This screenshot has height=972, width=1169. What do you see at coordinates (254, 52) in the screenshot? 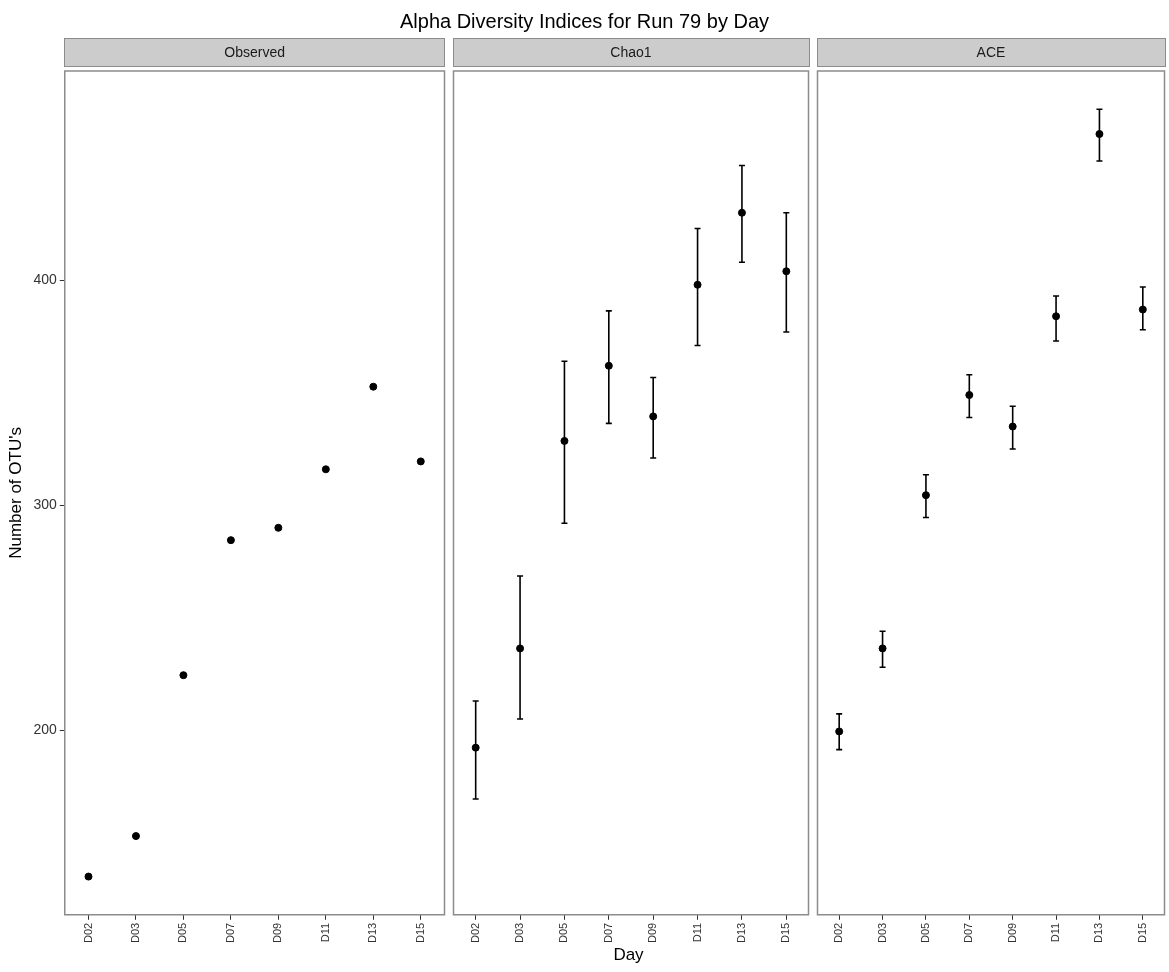
I see `chart-title: Observed` at bounding box center [254, 52].